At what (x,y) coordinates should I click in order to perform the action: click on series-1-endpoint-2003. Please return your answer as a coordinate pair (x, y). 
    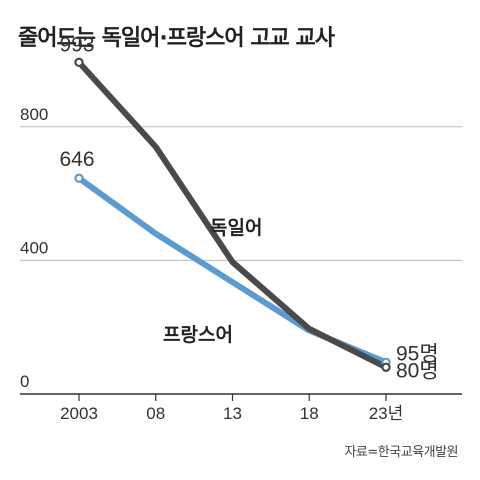
    Looking at the image, I should click on (79, 178).